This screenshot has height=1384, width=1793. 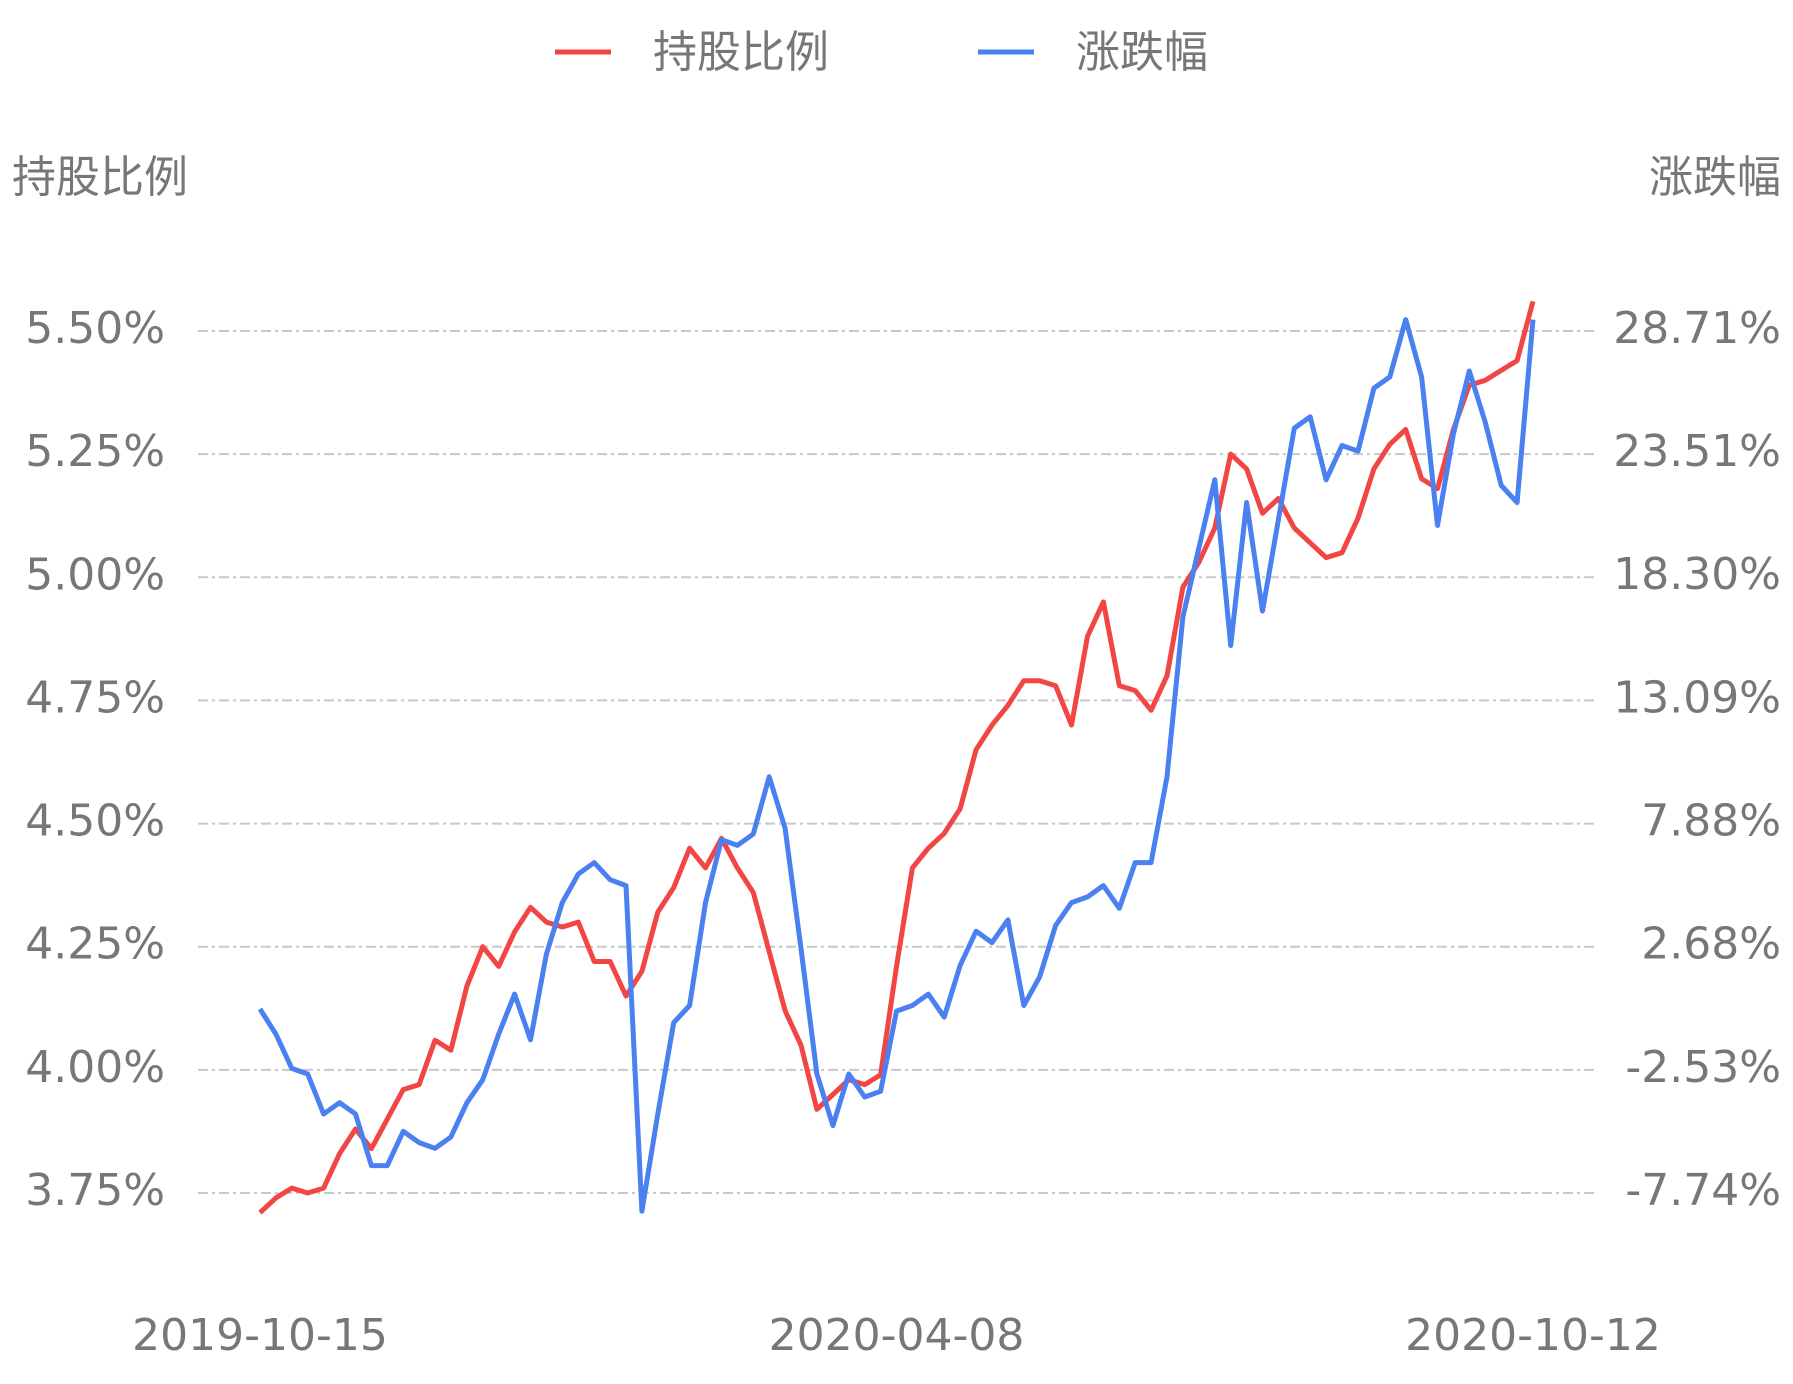 What do you see at coordinates (95, 451) in the screenshot?
I see `y-tick-label: 5.25%` at bounding box center [95, 451].